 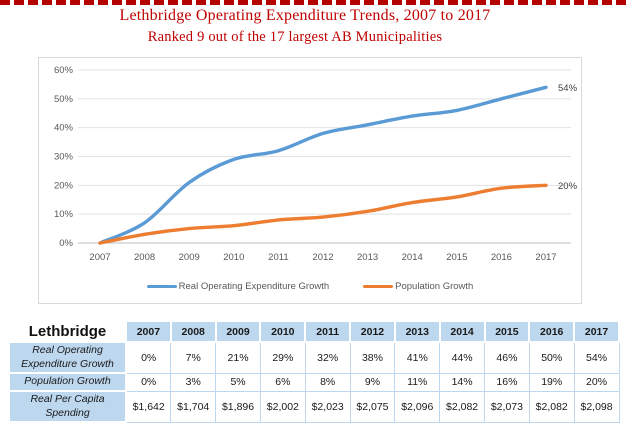 I want to click on y-axis-tick-label: 40%, so click(x=64, y=128).